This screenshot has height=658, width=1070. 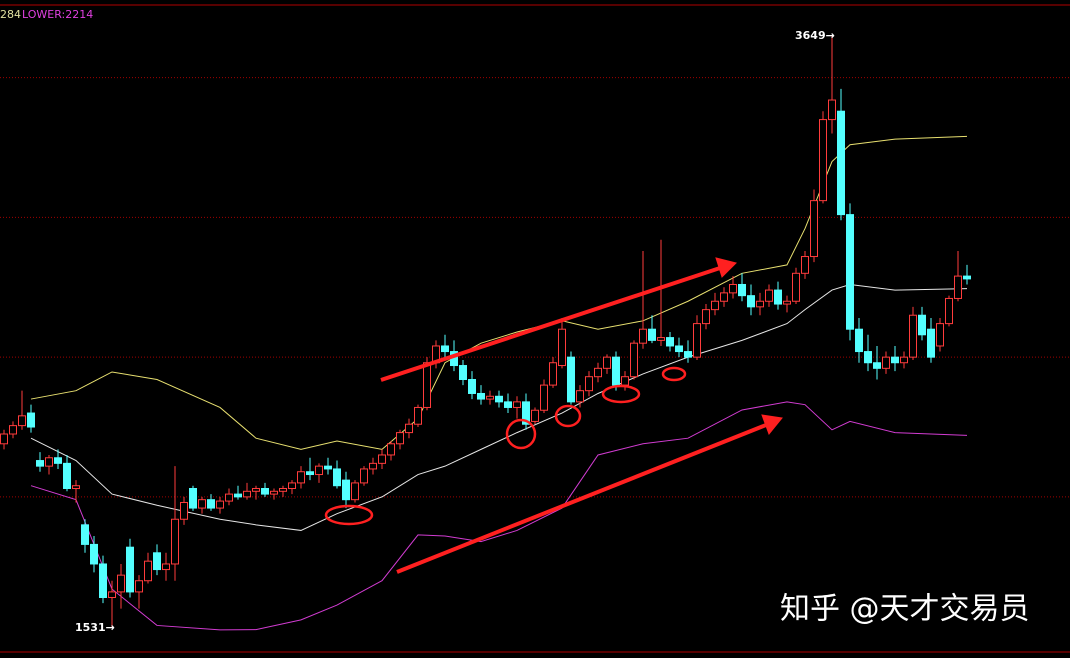 I want to click on header-text: 284, so click(x=10, y=14).